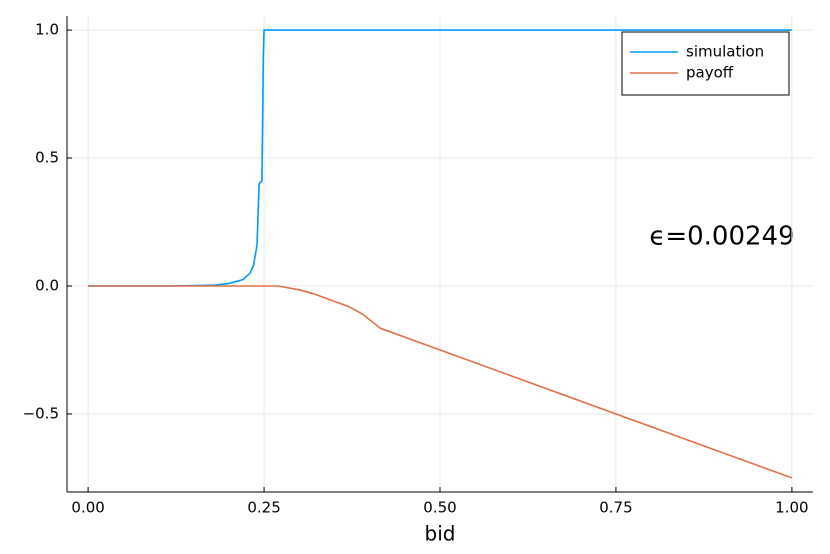 This screenshot has height=554, width=830. What do you see at coordinates (710, 73) in the screenshot?
I see `legend-label: payoff` at bounding box center [710, 73].